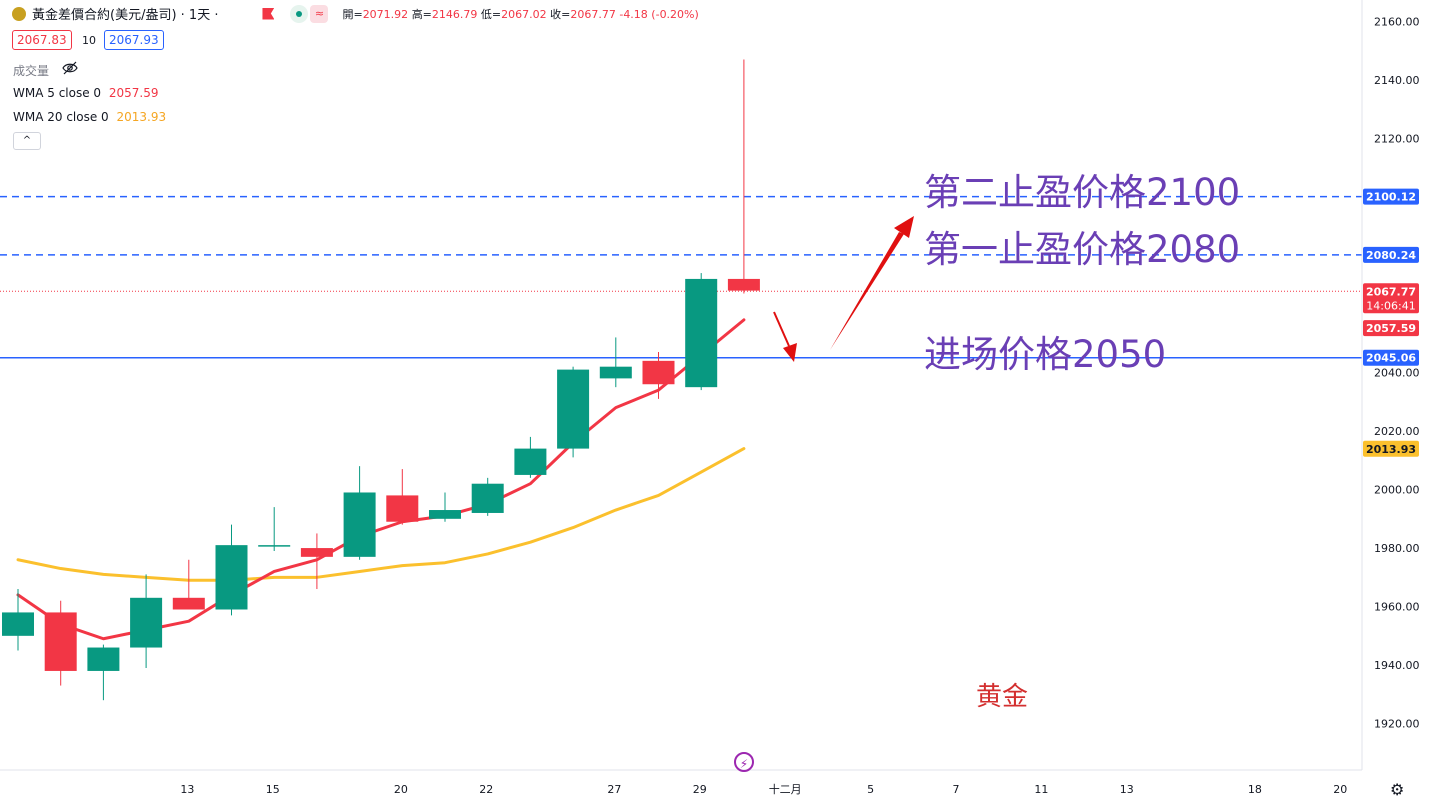 Image resolution: width=1432 pixels, height=807 pixels. Describe the element at coordinates (299, 13) in the screenshot. I see `market-status-icon` at that location.